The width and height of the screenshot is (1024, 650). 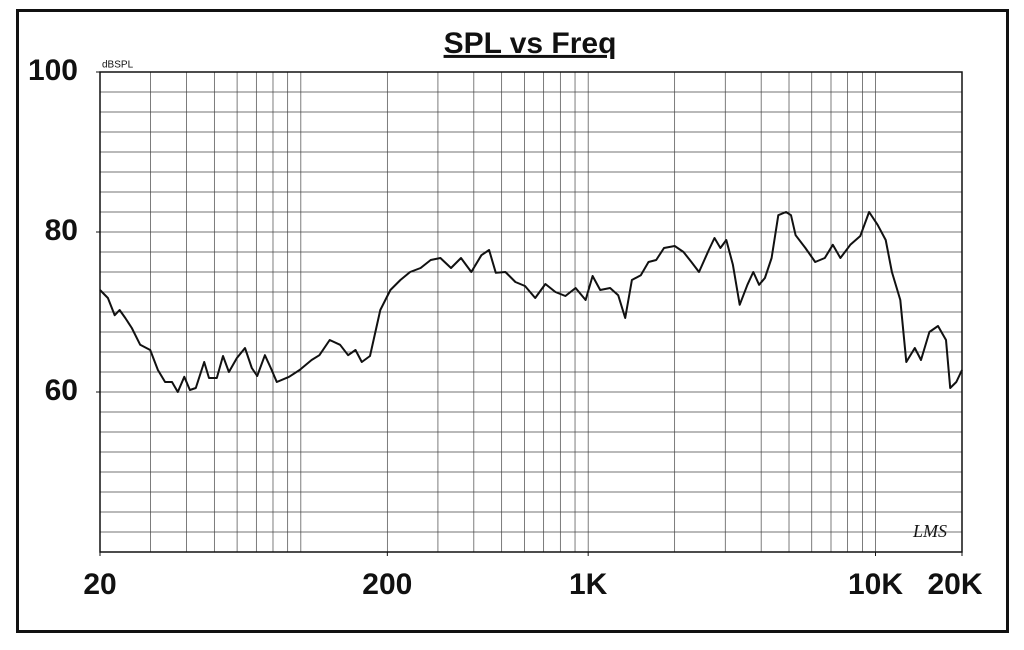 I want to click on x-tick-label: 20K, so click(x=954, y=584).